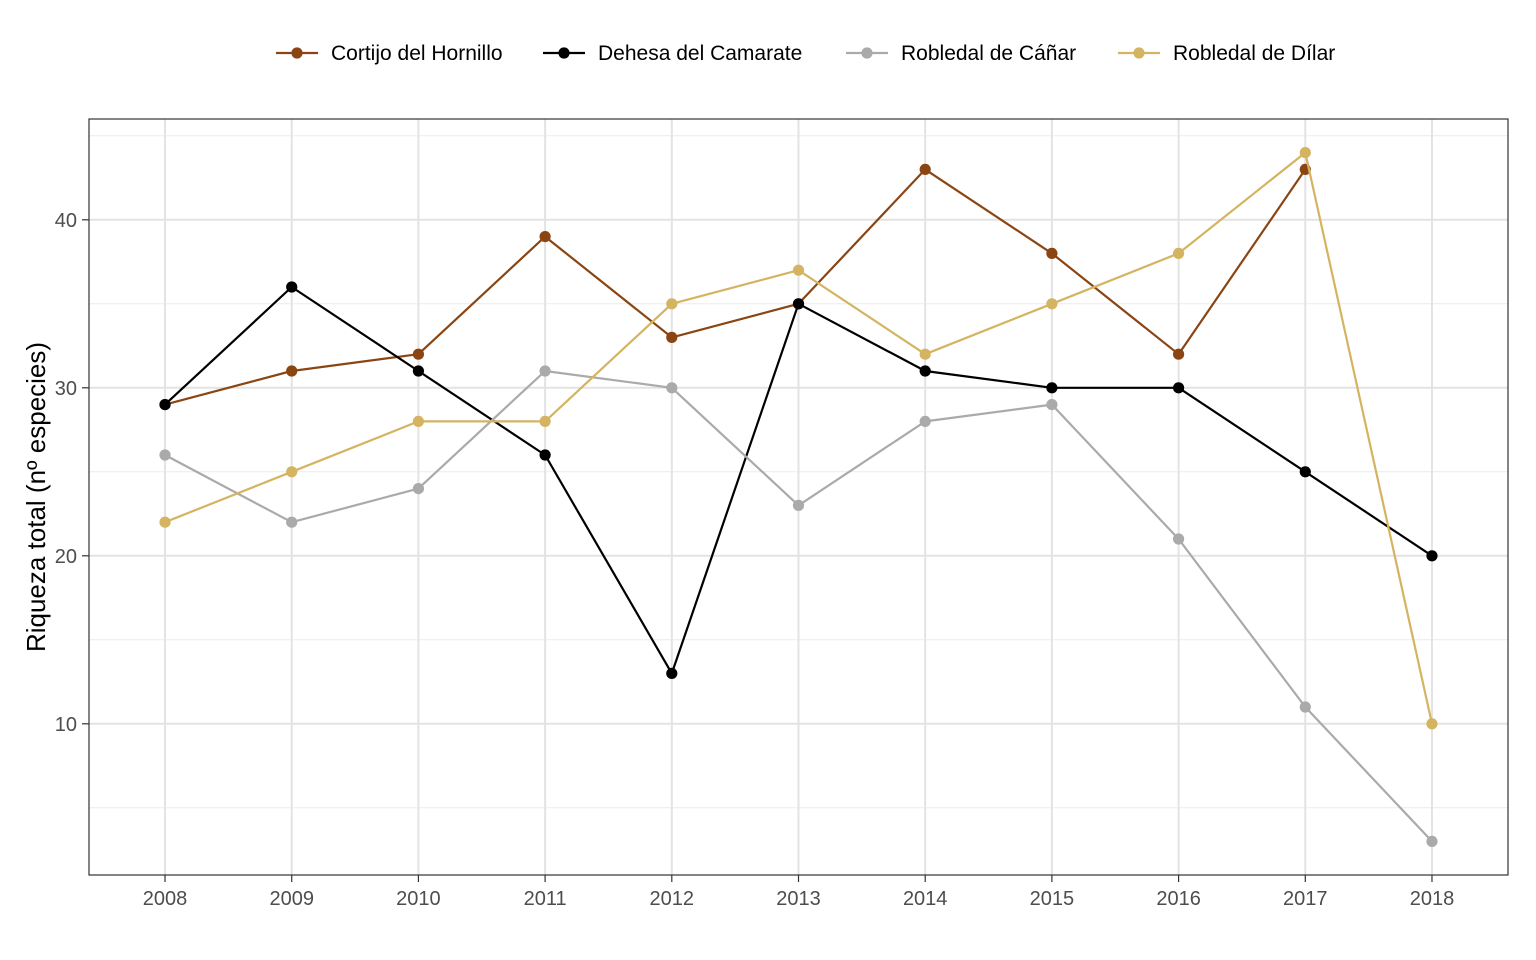 The width and height of the screenshot is (1536, 960). I want to click on x-tick-label: 2010, so click(418, 899).